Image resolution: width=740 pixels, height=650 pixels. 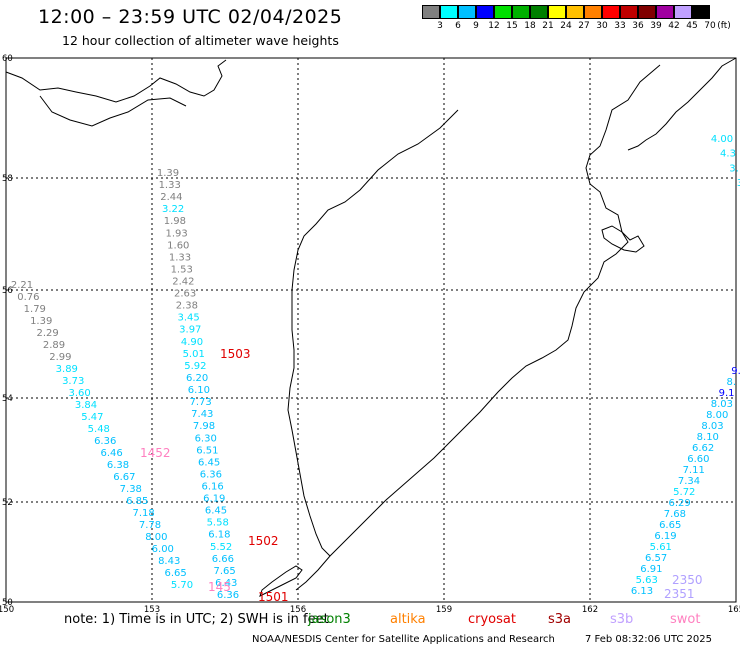 What do you see at coordinates (602, 26) in the screenshot?
I see `legend-label: 30` at bounding box center [602, 26].